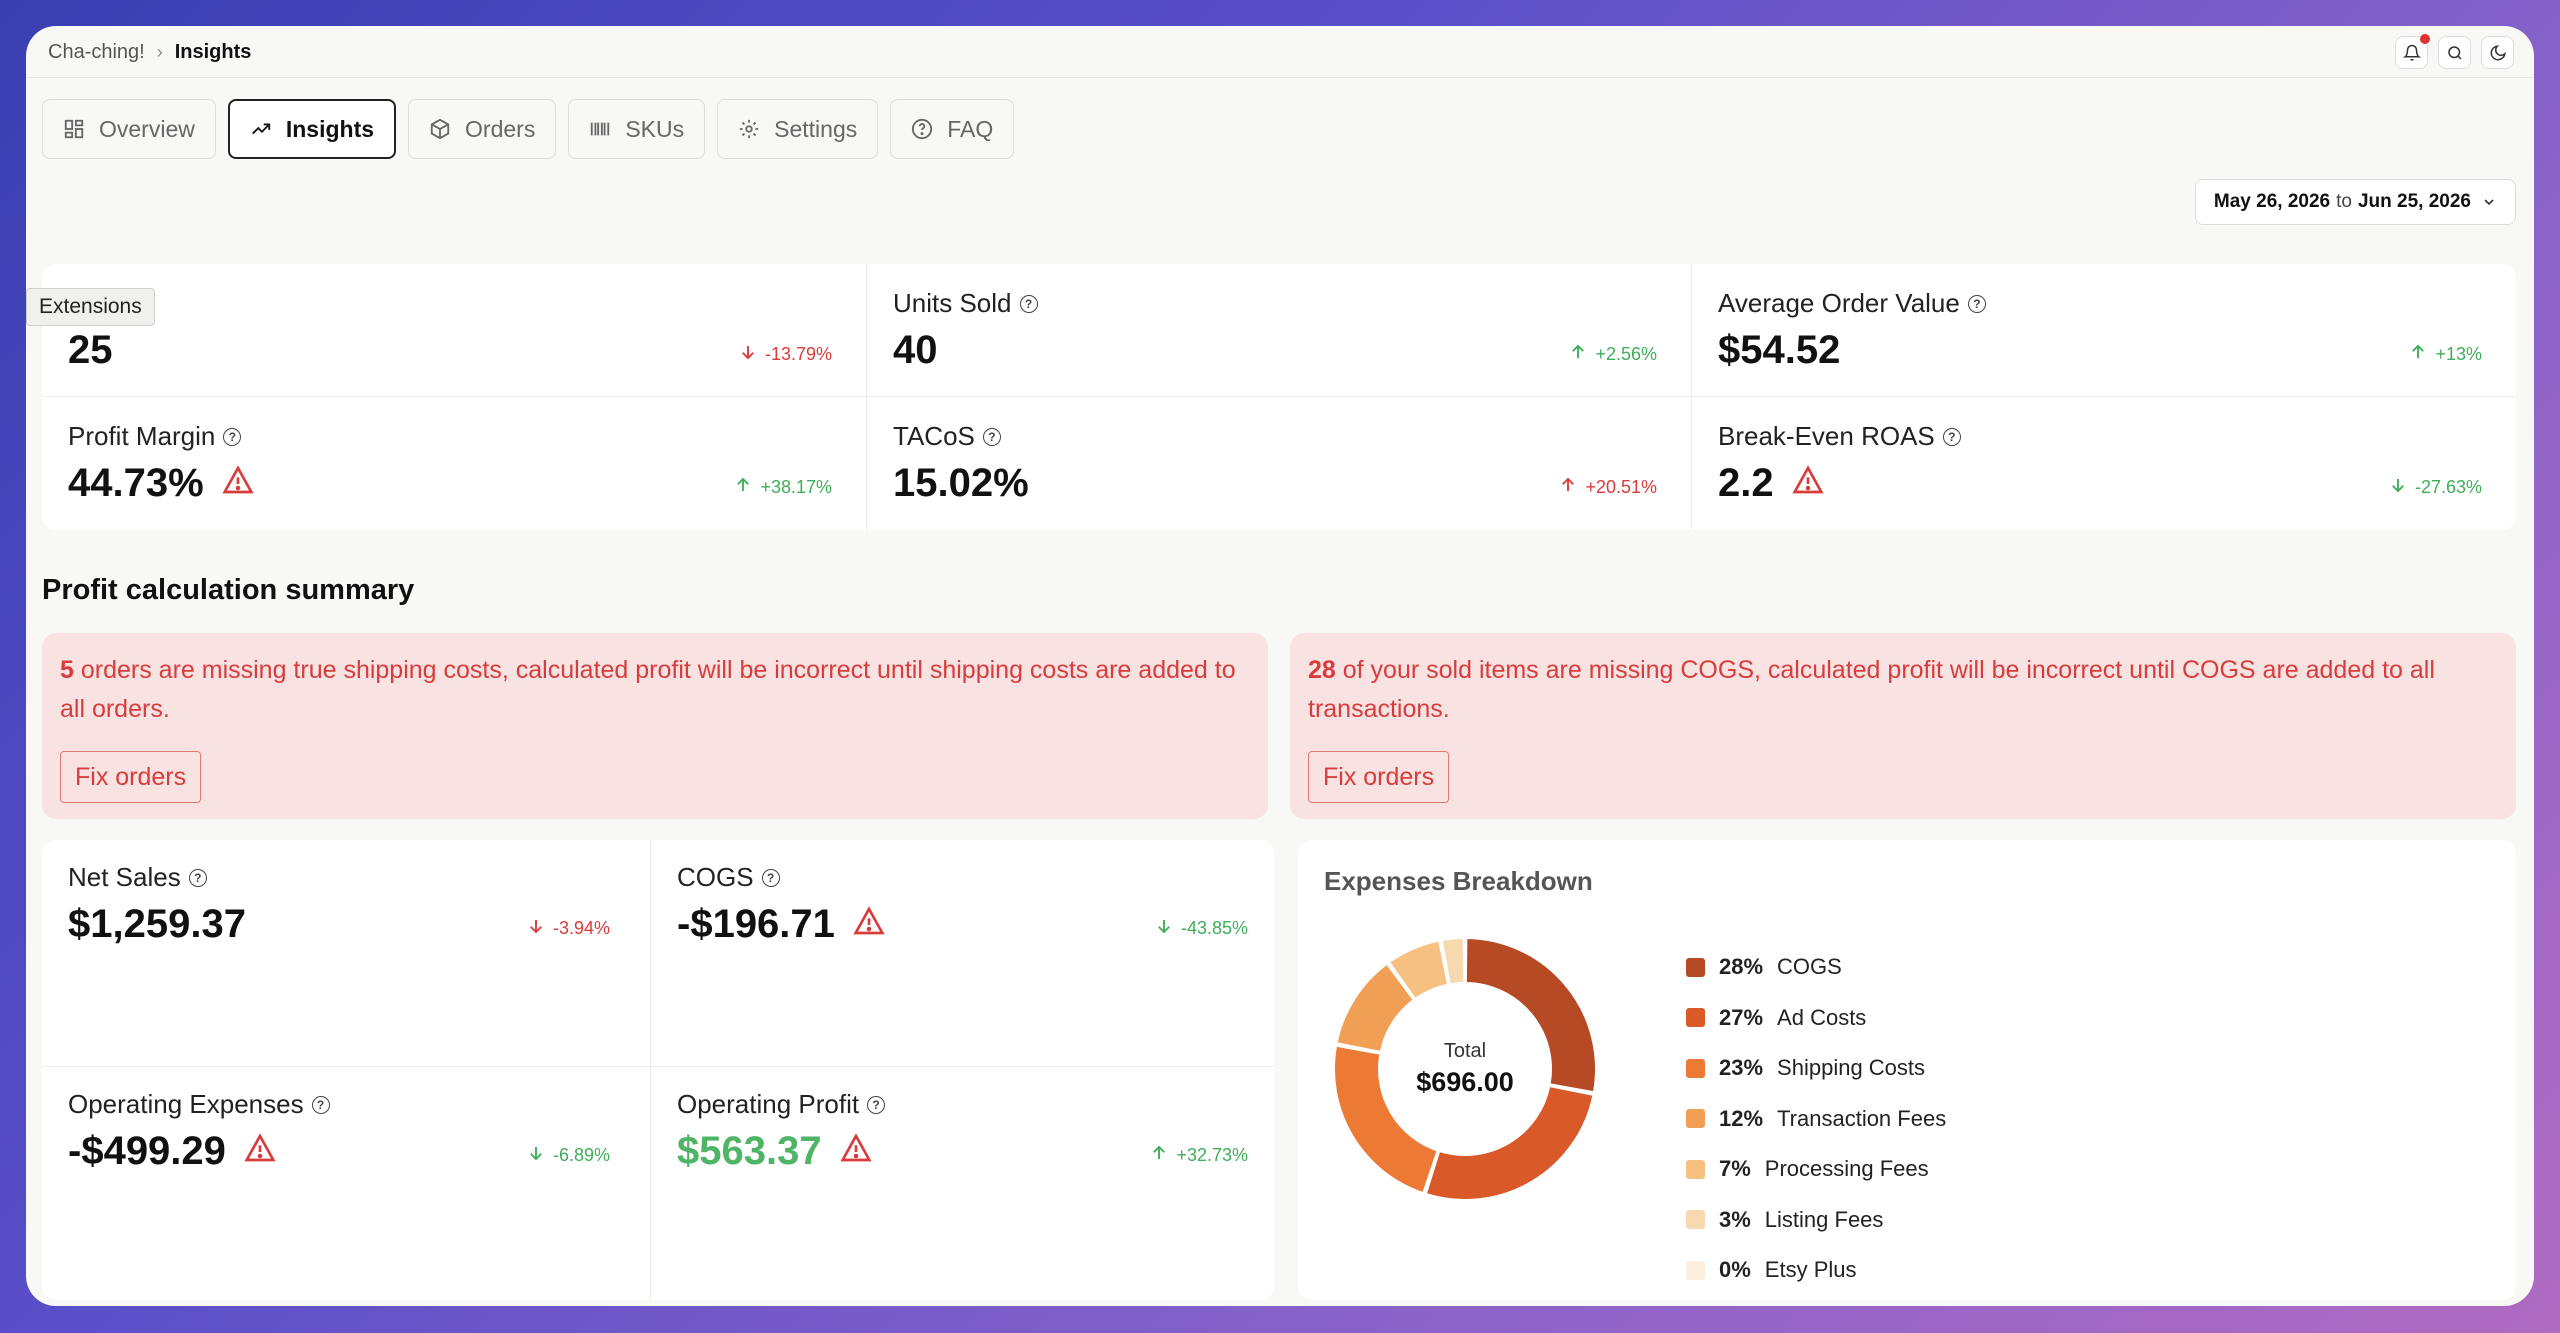 This screenshot has height=1333, width=2560. I want to click on search-button, so click(2454, 52).